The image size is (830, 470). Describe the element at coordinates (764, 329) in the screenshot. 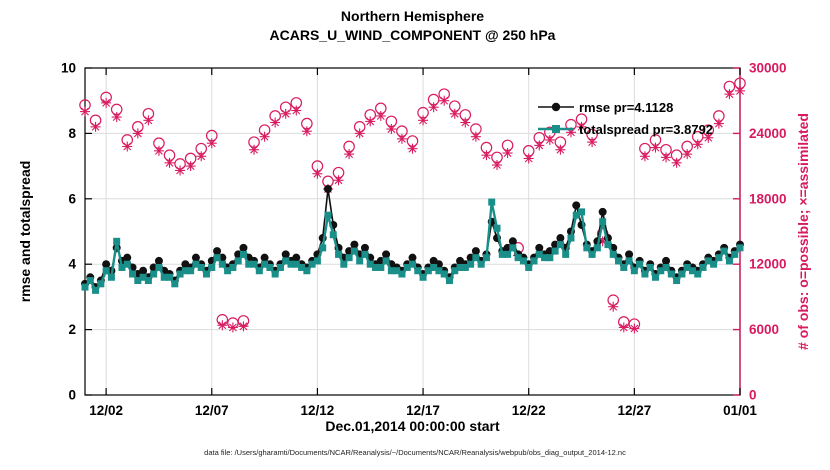

I see `svg-text: 6000` at that location.